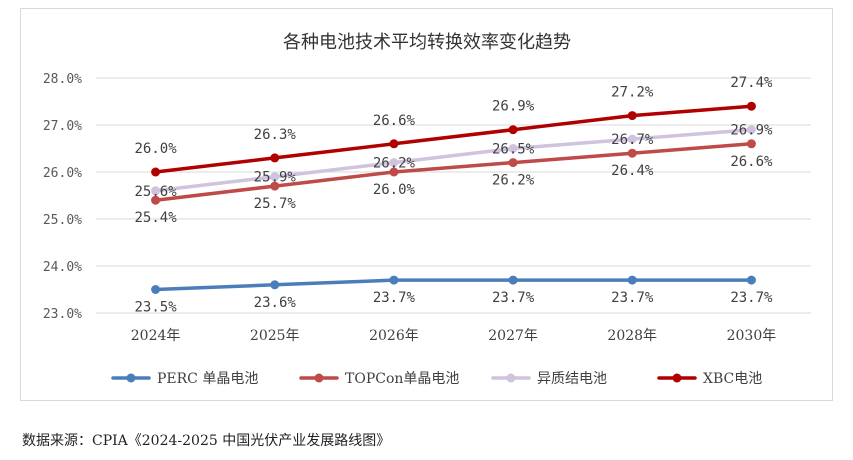  I want to click on data-label: 25.7%, so click(275, 204).